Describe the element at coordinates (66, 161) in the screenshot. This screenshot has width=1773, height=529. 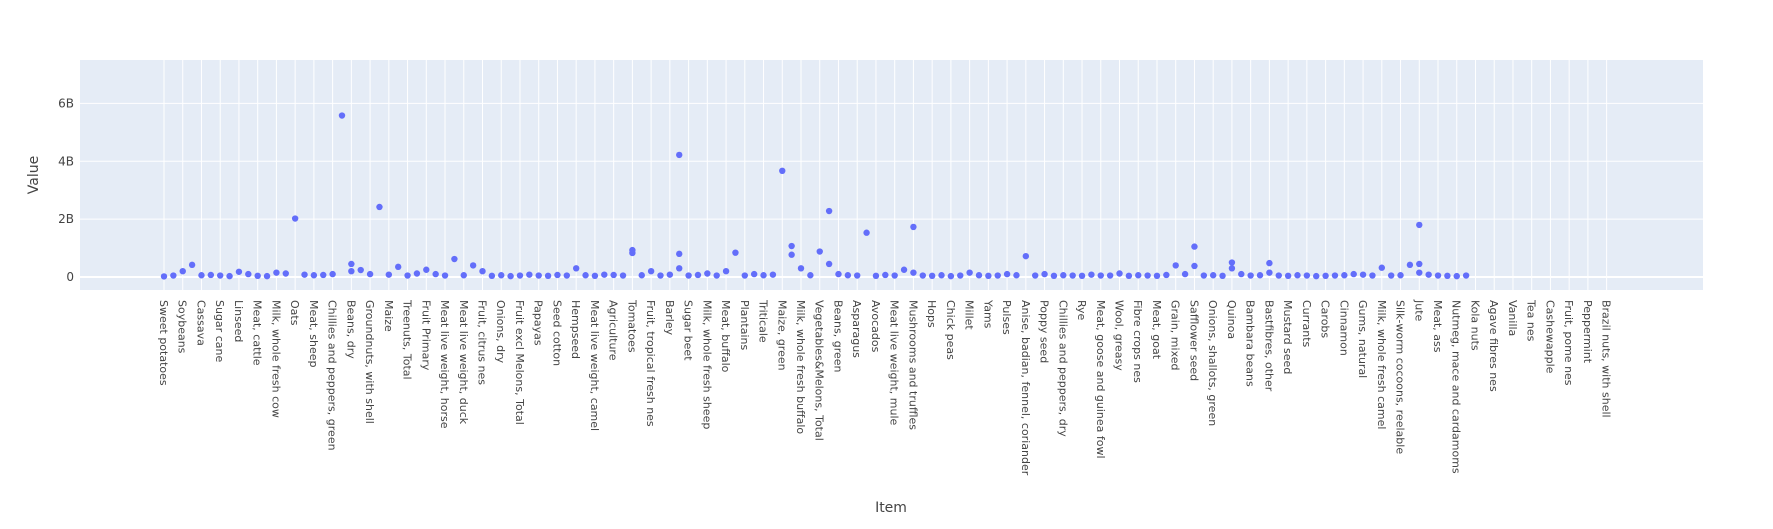
I see `y-tick-label: 4B` at that location.